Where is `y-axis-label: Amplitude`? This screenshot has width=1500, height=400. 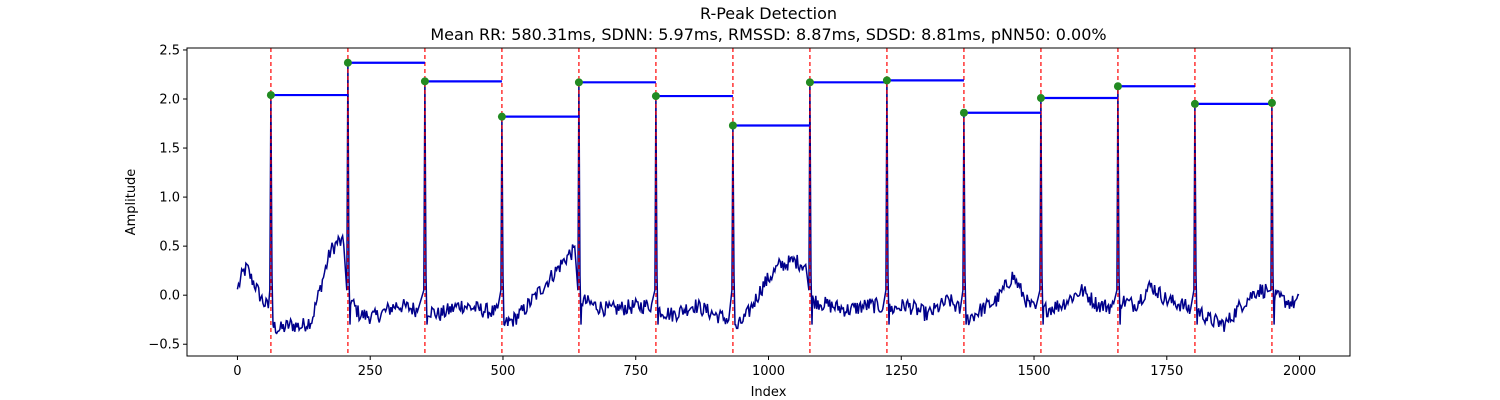
y-axis-label: Amplitude is located at coordinates (131, 202).